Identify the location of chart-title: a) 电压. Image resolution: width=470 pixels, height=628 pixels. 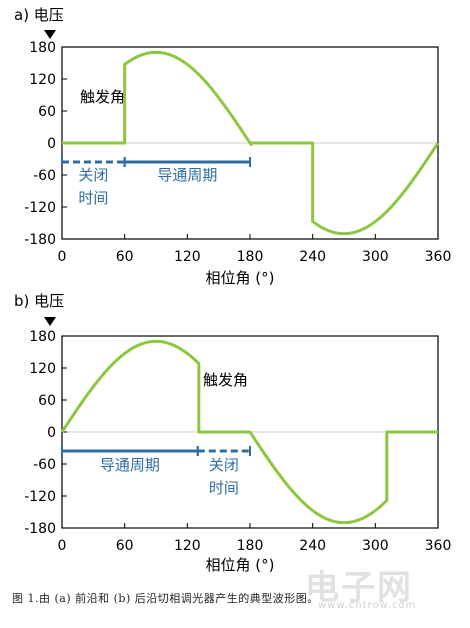
(39, 15).